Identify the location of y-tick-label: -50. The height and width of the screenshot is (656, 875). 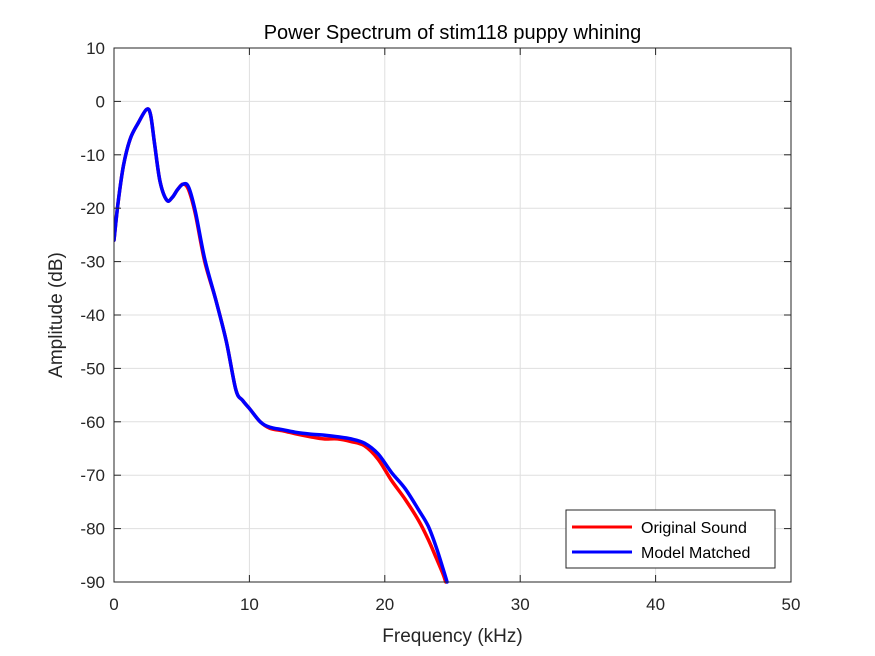
(92, 368).